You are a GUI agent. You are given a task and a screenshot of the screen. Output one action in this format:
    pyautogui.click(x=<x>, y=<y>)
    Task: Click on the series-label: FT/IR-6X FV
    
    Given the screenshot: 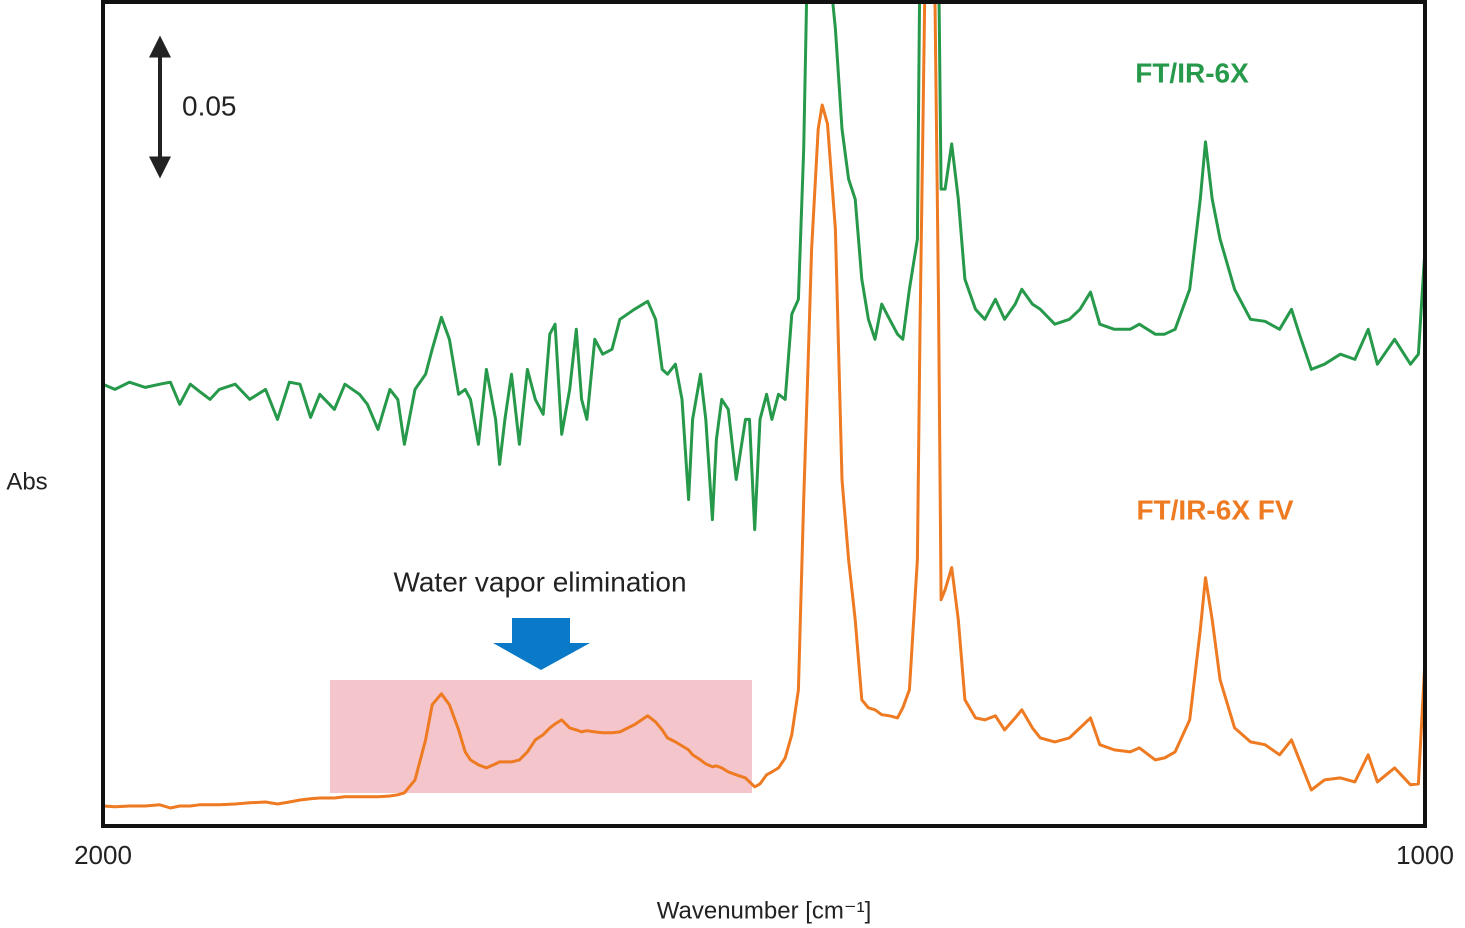 What is the action you would take?
    pyautogui.click(x=1214, y=509)
    